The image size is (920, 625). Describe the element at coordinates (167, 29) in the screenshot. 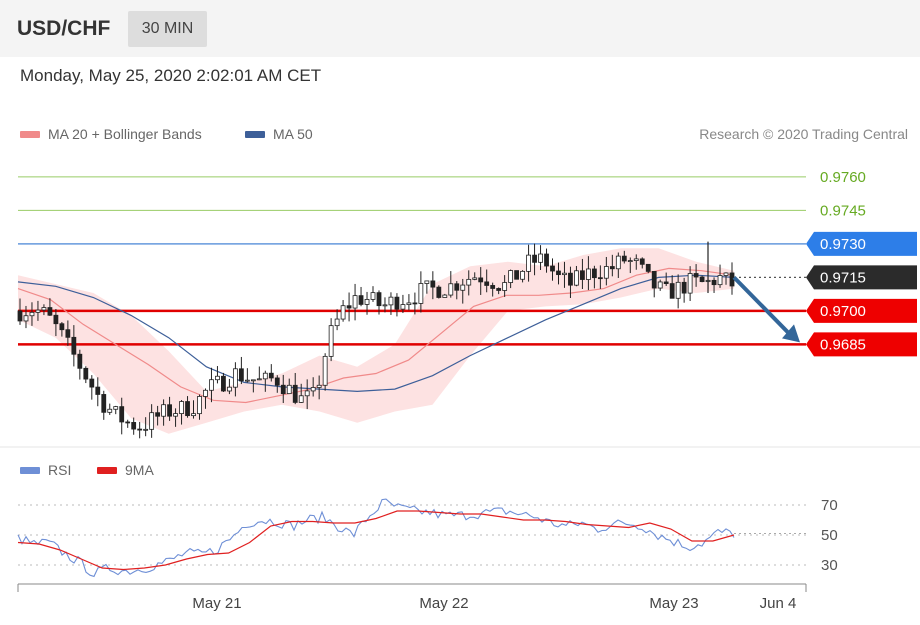

I see `timeframe-button: 30 MIN` at that location.